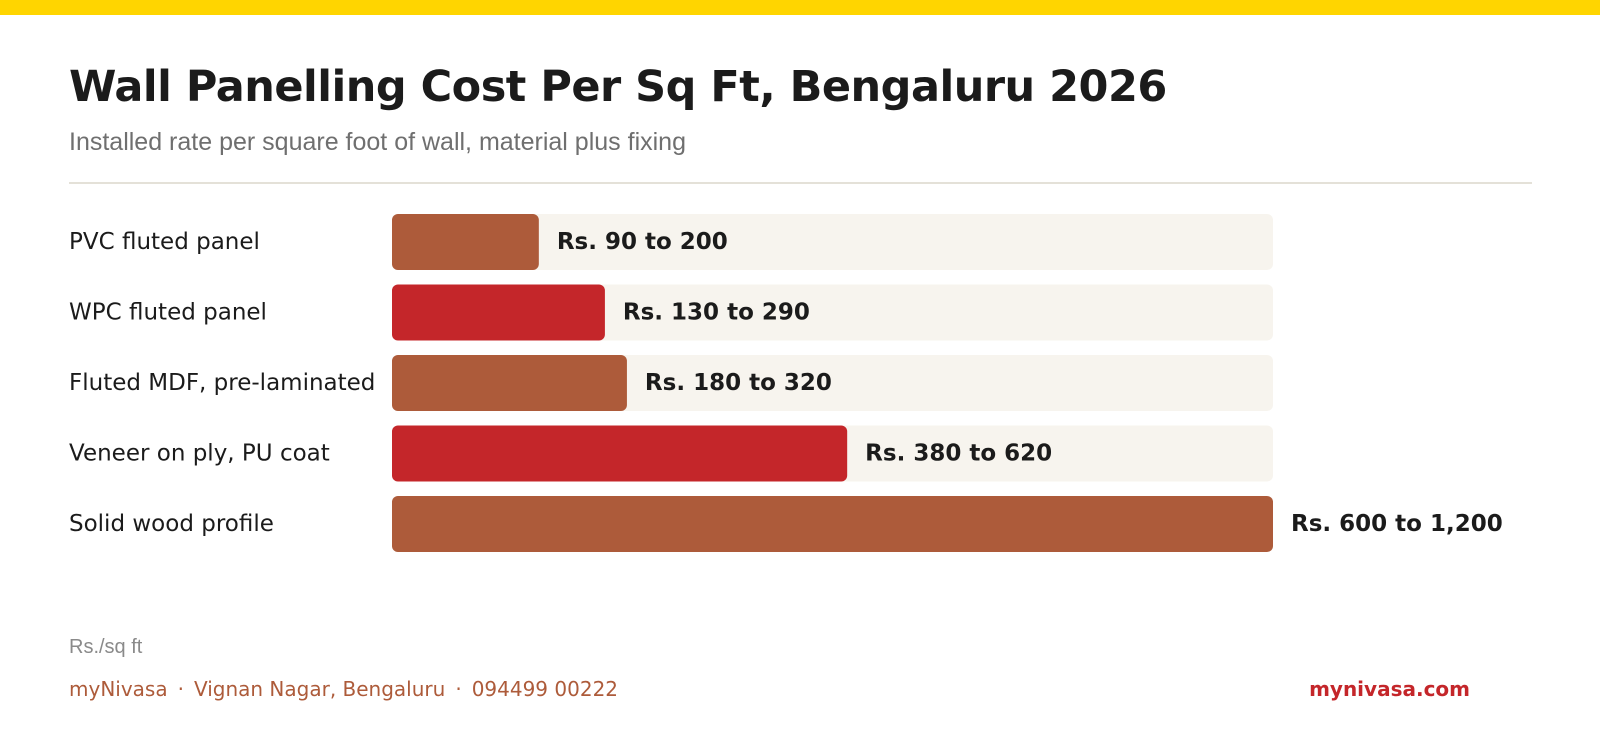  Describe the element at coordinates (509, 383) in the screenshot. I see `bar-fluted-mdf-pre-laminated` at that location.